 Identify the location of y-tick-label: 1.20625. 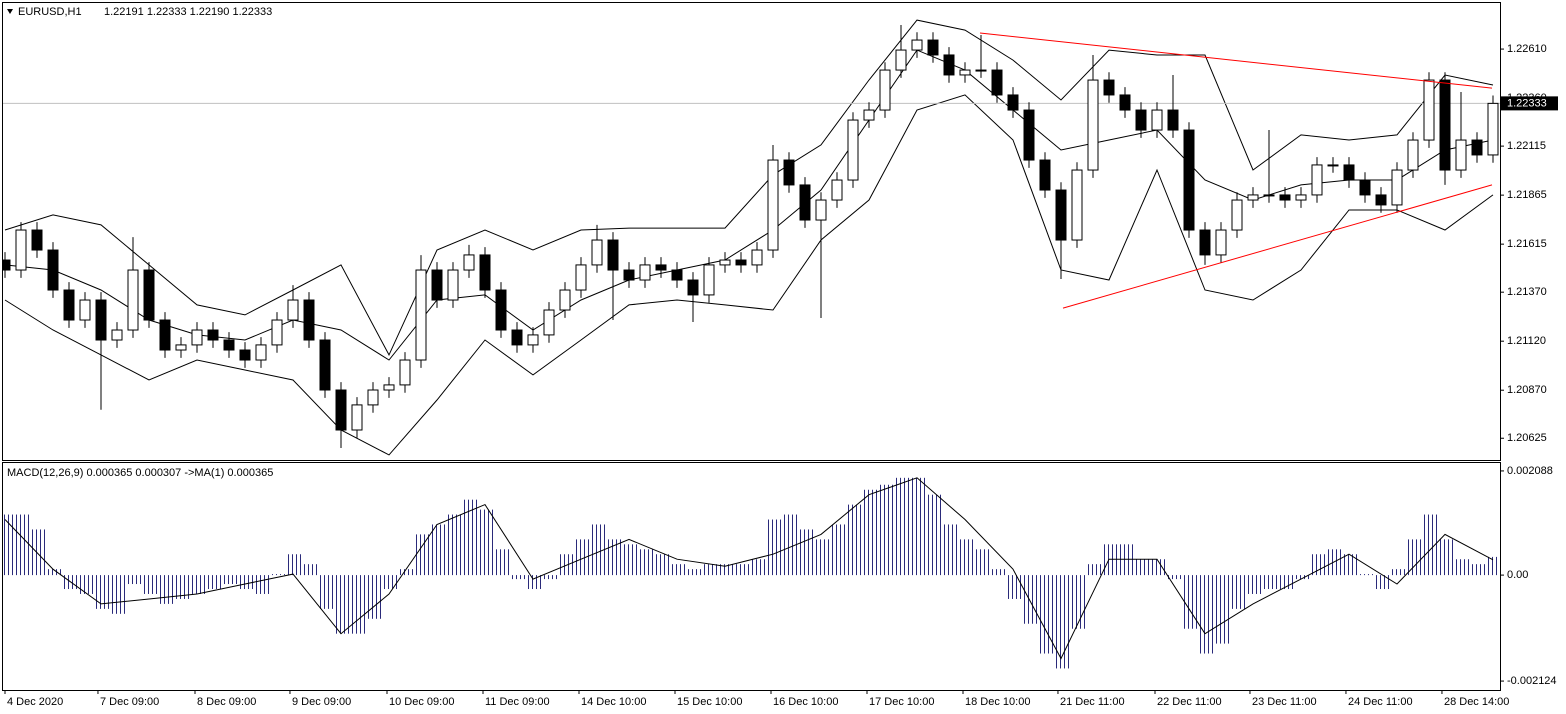
(1527, 438).